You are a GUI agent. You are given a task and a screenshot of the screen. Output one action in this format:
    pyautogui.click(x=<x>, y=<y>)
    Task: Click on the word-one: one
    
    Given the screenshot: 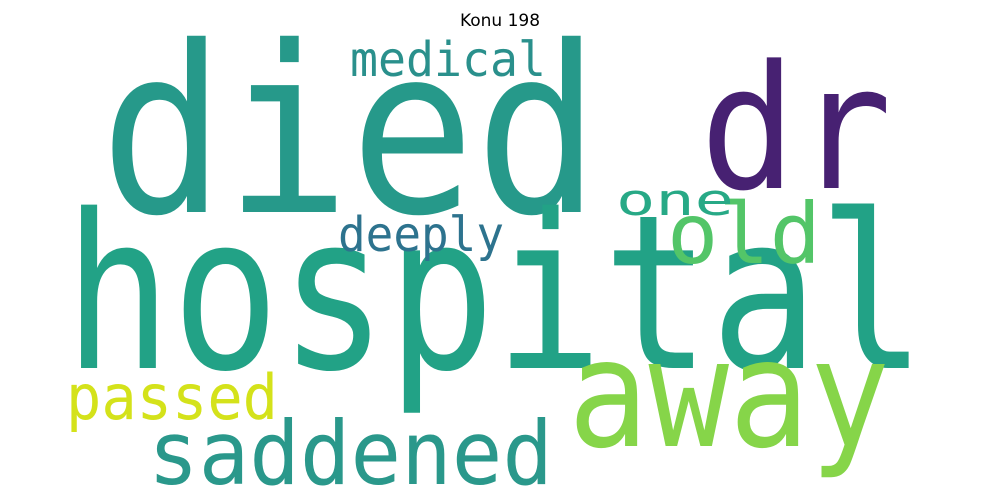 What is the action you would take?
    pyautogui.click(x=675, y=200)
    